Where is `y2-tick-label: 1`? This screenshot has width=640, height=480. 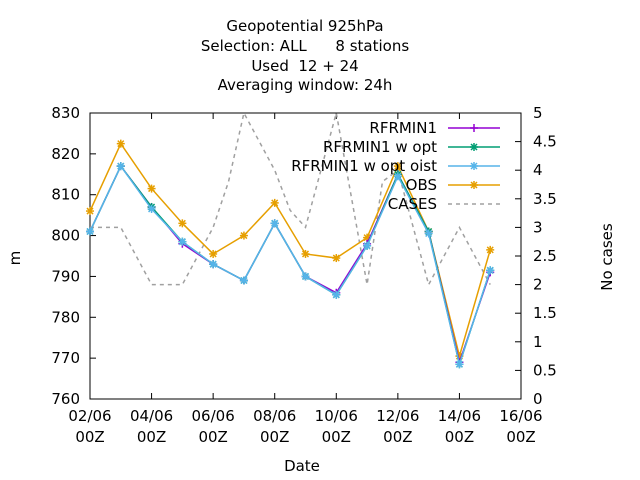 y2-tick-label: 1 is located at coordinates (538, 342).